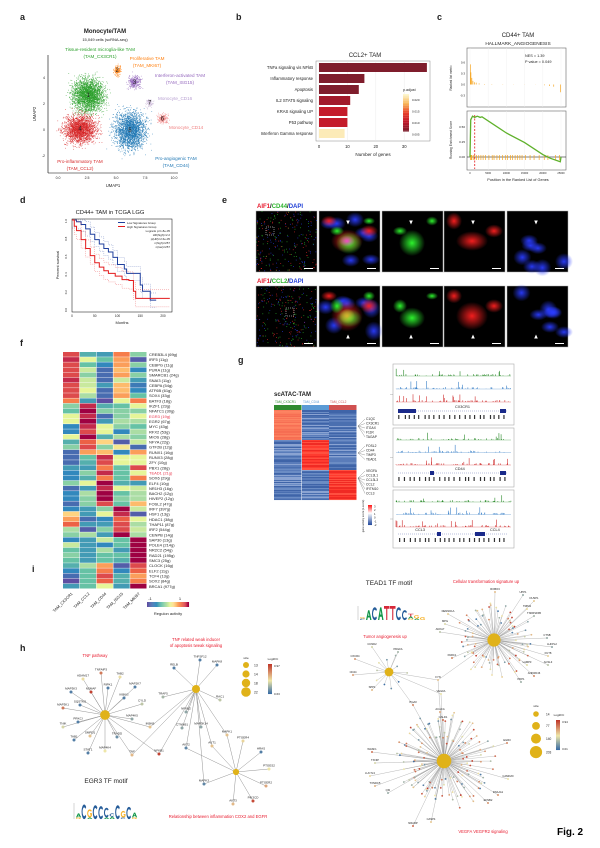  What do you see at coordinates (33, 569) in the screenshot?
I see `panel-letter-i: i` at bounding box center [33, 569].